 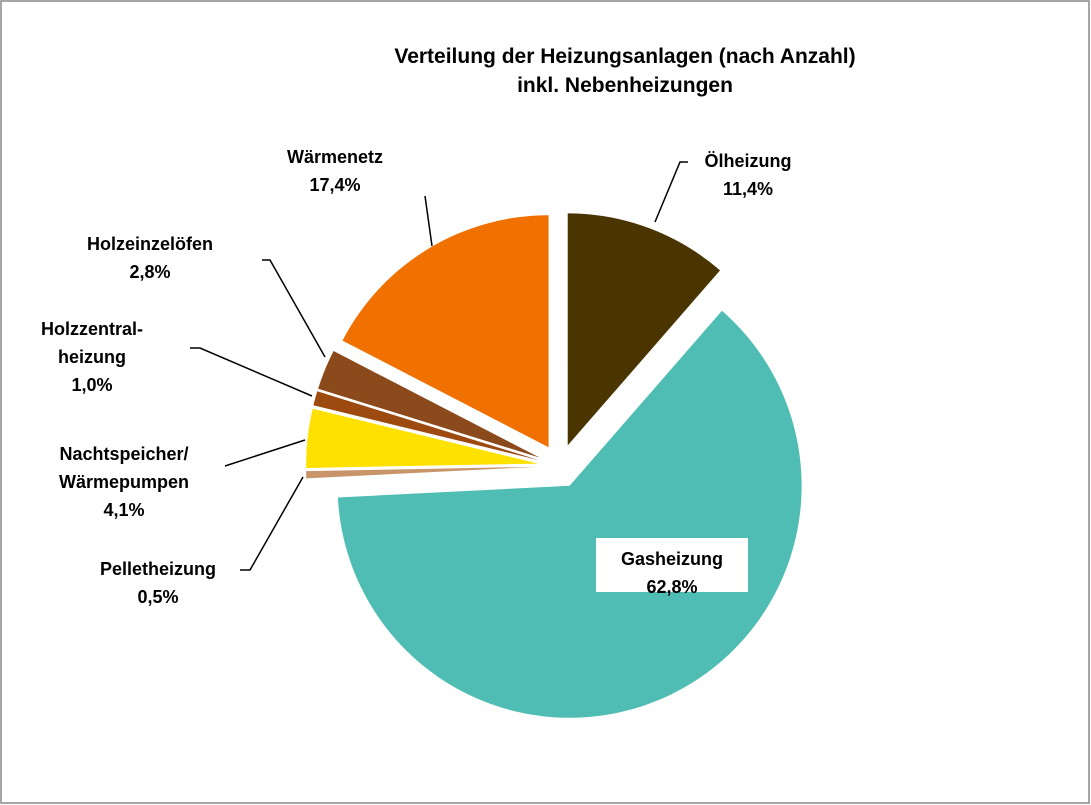 What do you see at coordinates (335, 157) in the screenshot?
I see `slice-label: Wärmenetz` at bounding box center [335, 157].